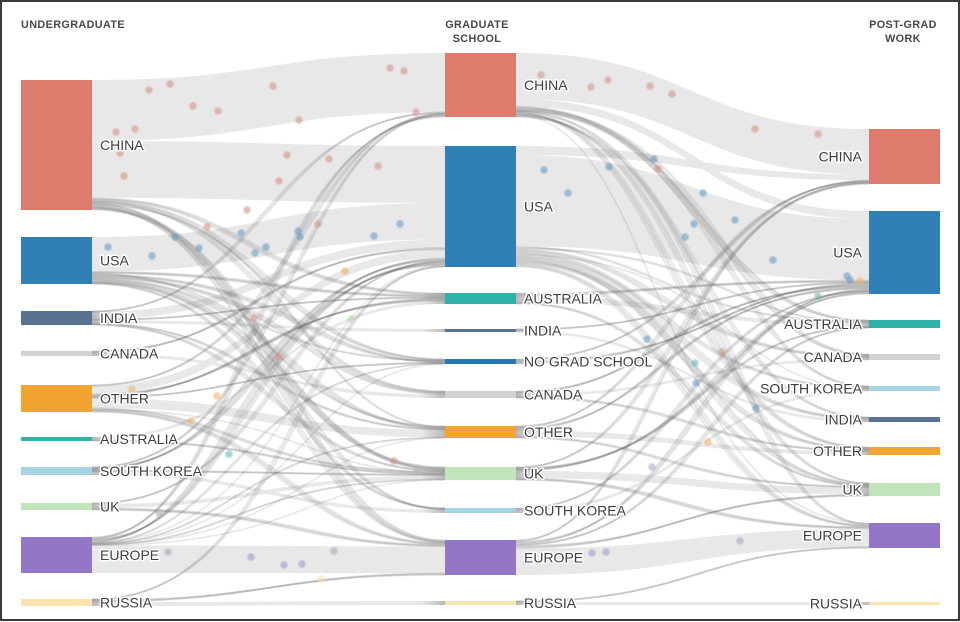 This screenshot has height=622, width=960. I want to click on svg-text: WORK, so click(903, 39).